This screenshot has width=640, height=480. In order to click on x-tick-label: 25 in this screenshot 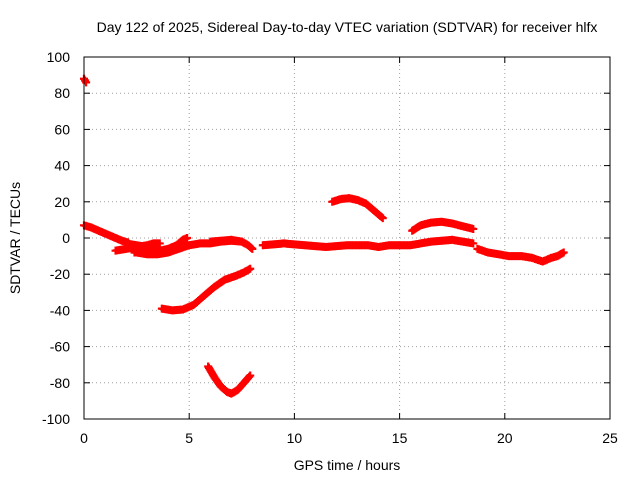, I will do `click(610, 438)`.